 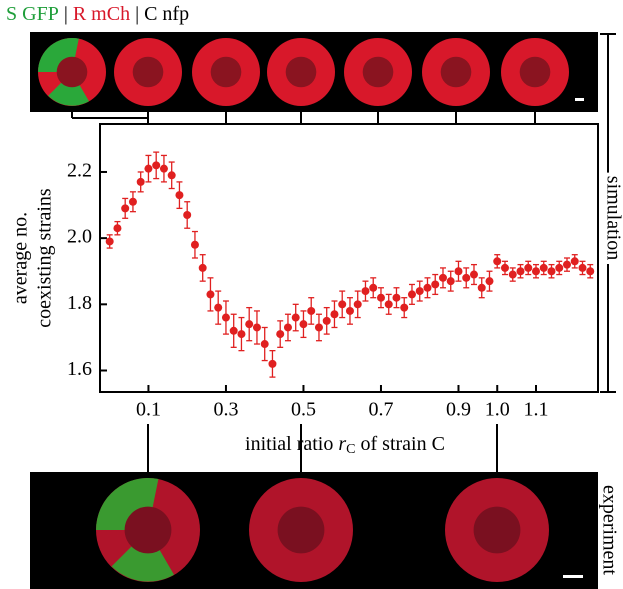 I want to click on simulation-bracket, so click(x=608, y=213).